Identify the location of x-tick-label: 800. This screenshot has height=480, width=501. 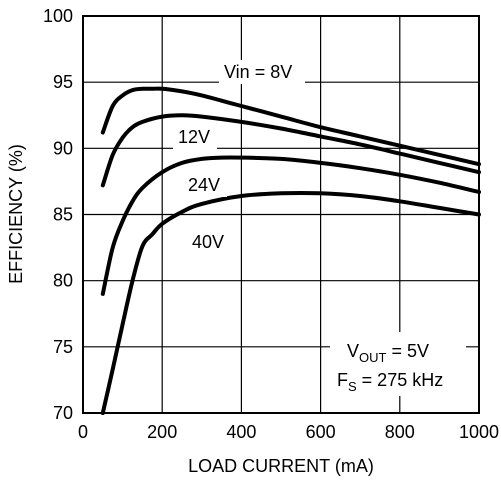
(400, 432).